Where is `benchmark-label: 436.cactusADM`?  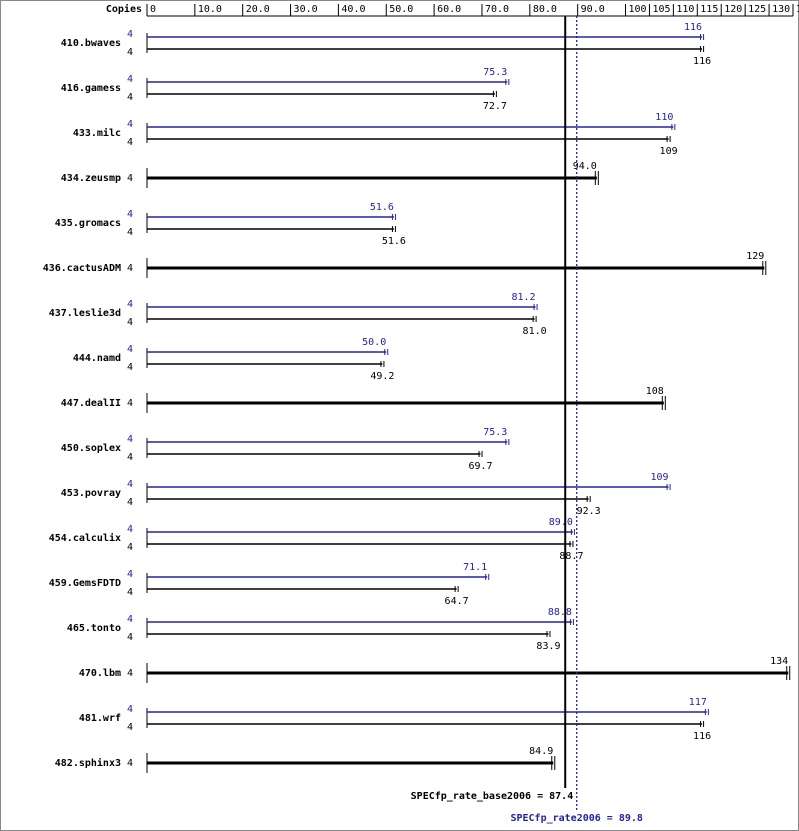 benchmark-label: 436.cactusADM is located at coordinates (82, 268).